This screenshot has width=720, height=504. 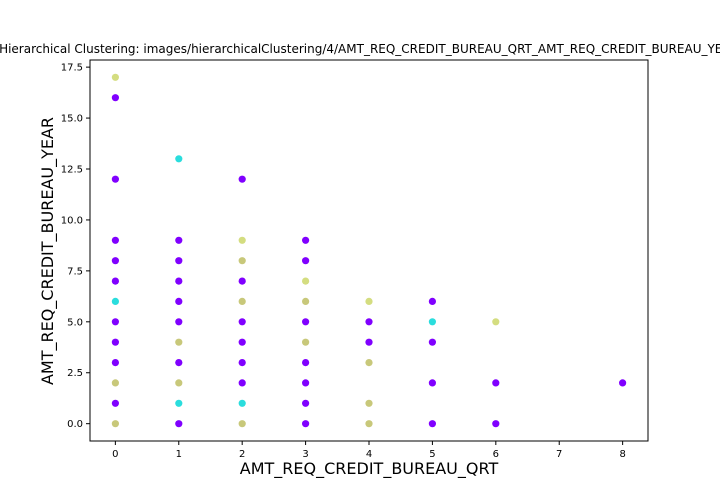 What do you see at coordinates (369, 469) in the screenshot?
I see `x-axis-label: AMT_REQ_CREDIT_BUREAU_QRT` at bounding box center [369, 469].